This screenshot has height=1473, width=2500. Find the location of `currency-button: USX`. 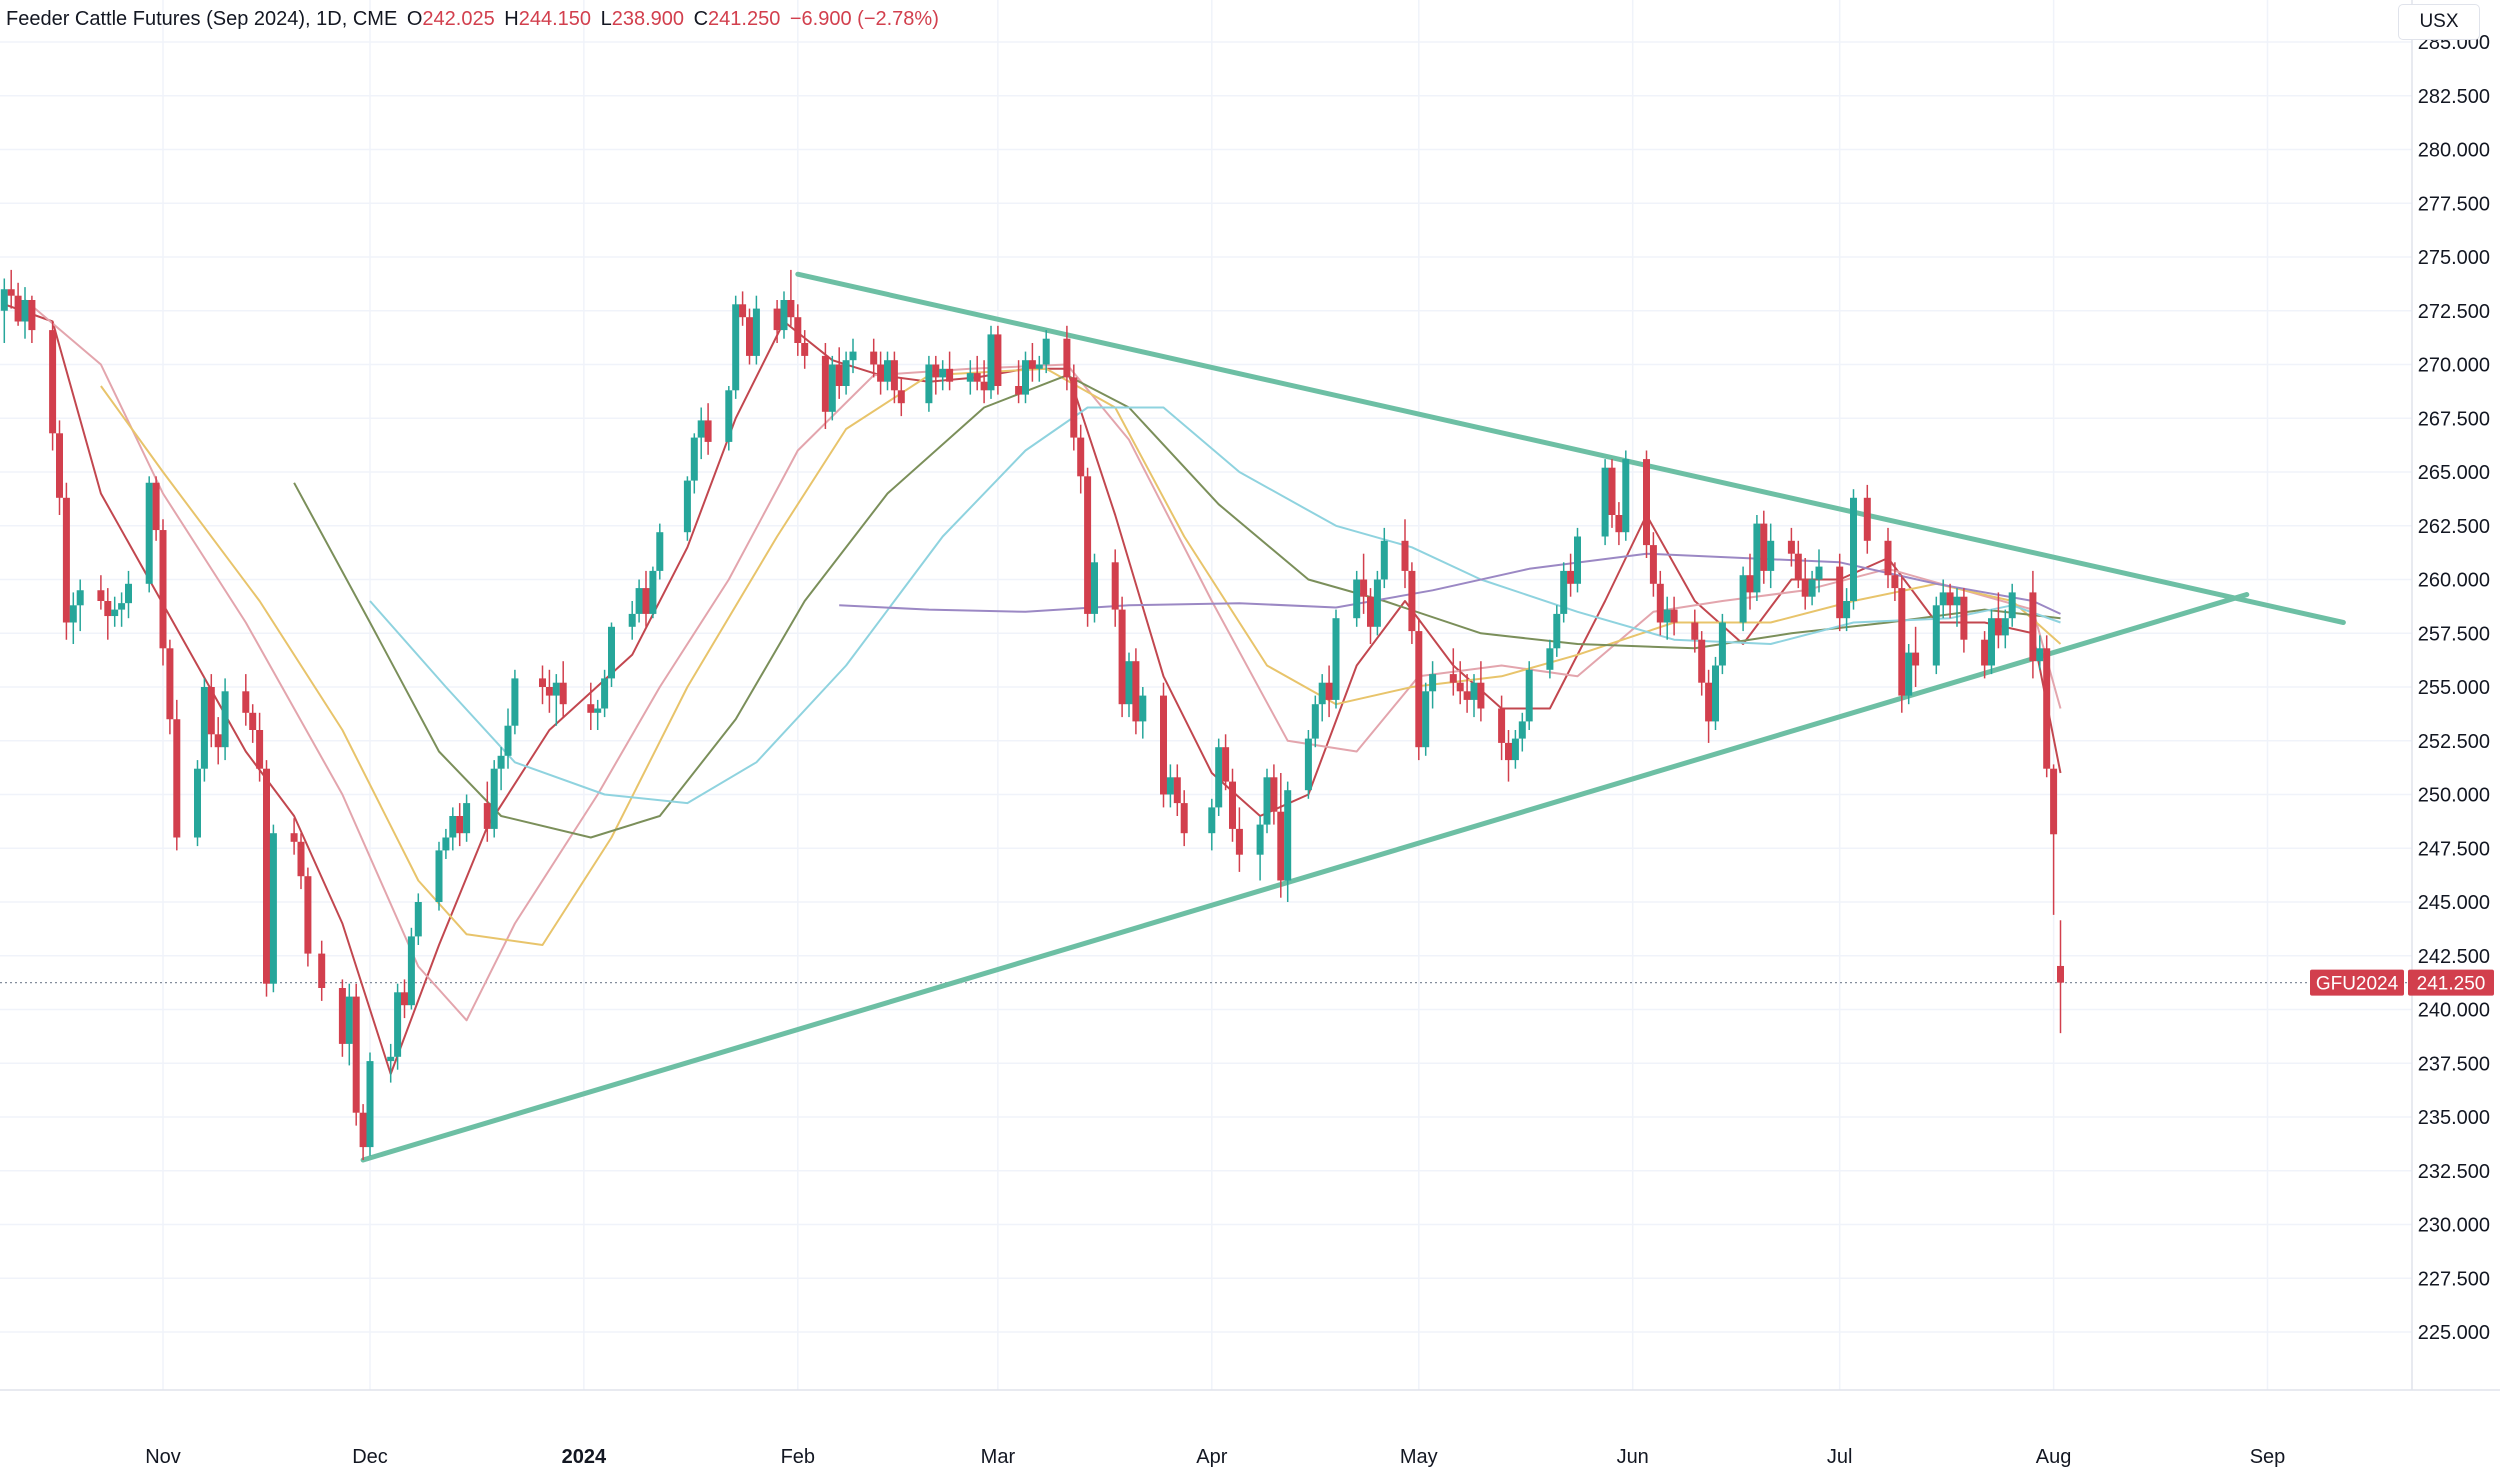

currency-button: USX is located at coordinates (2439, 22).